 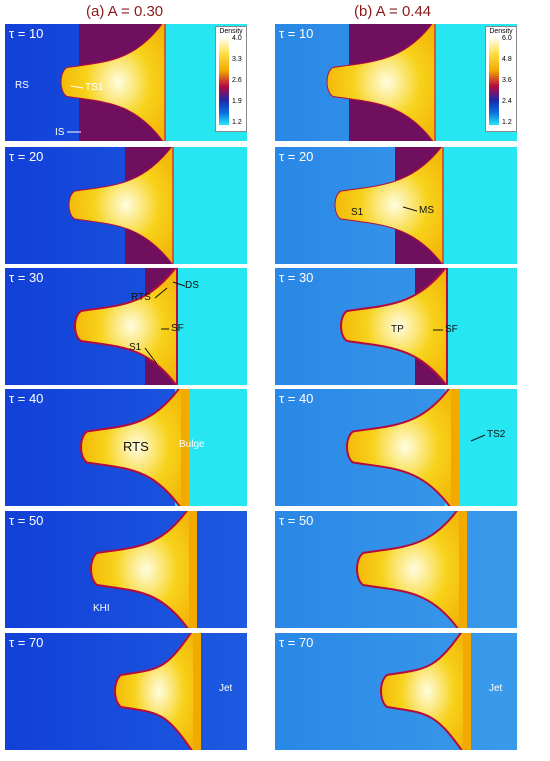 What do you see at coordinates (237, 80) in the screenshot?
I see `colorbar-tick: 2.6` at bounding box center [237, 80].